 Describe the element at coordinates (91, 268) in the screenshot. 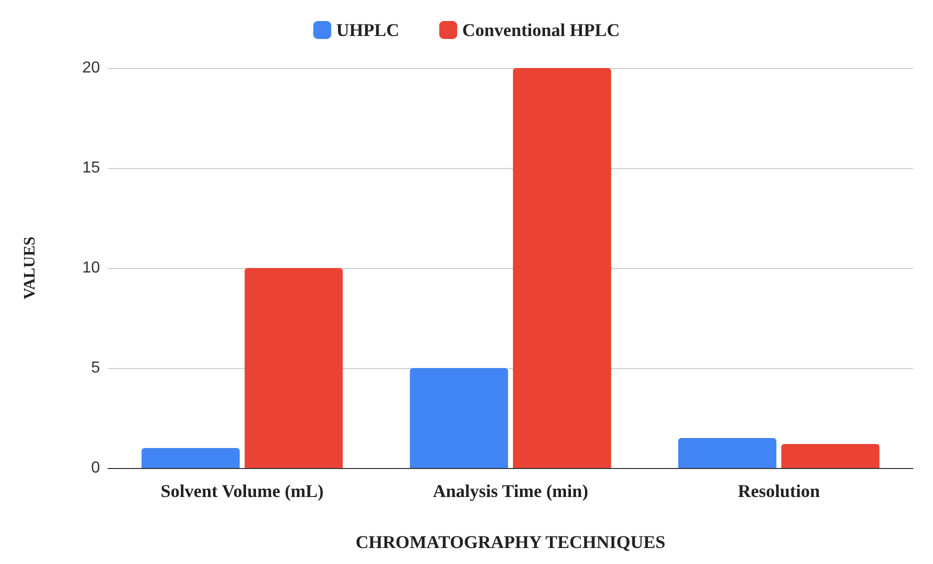

I see `y-tick-label: 10` at that location.